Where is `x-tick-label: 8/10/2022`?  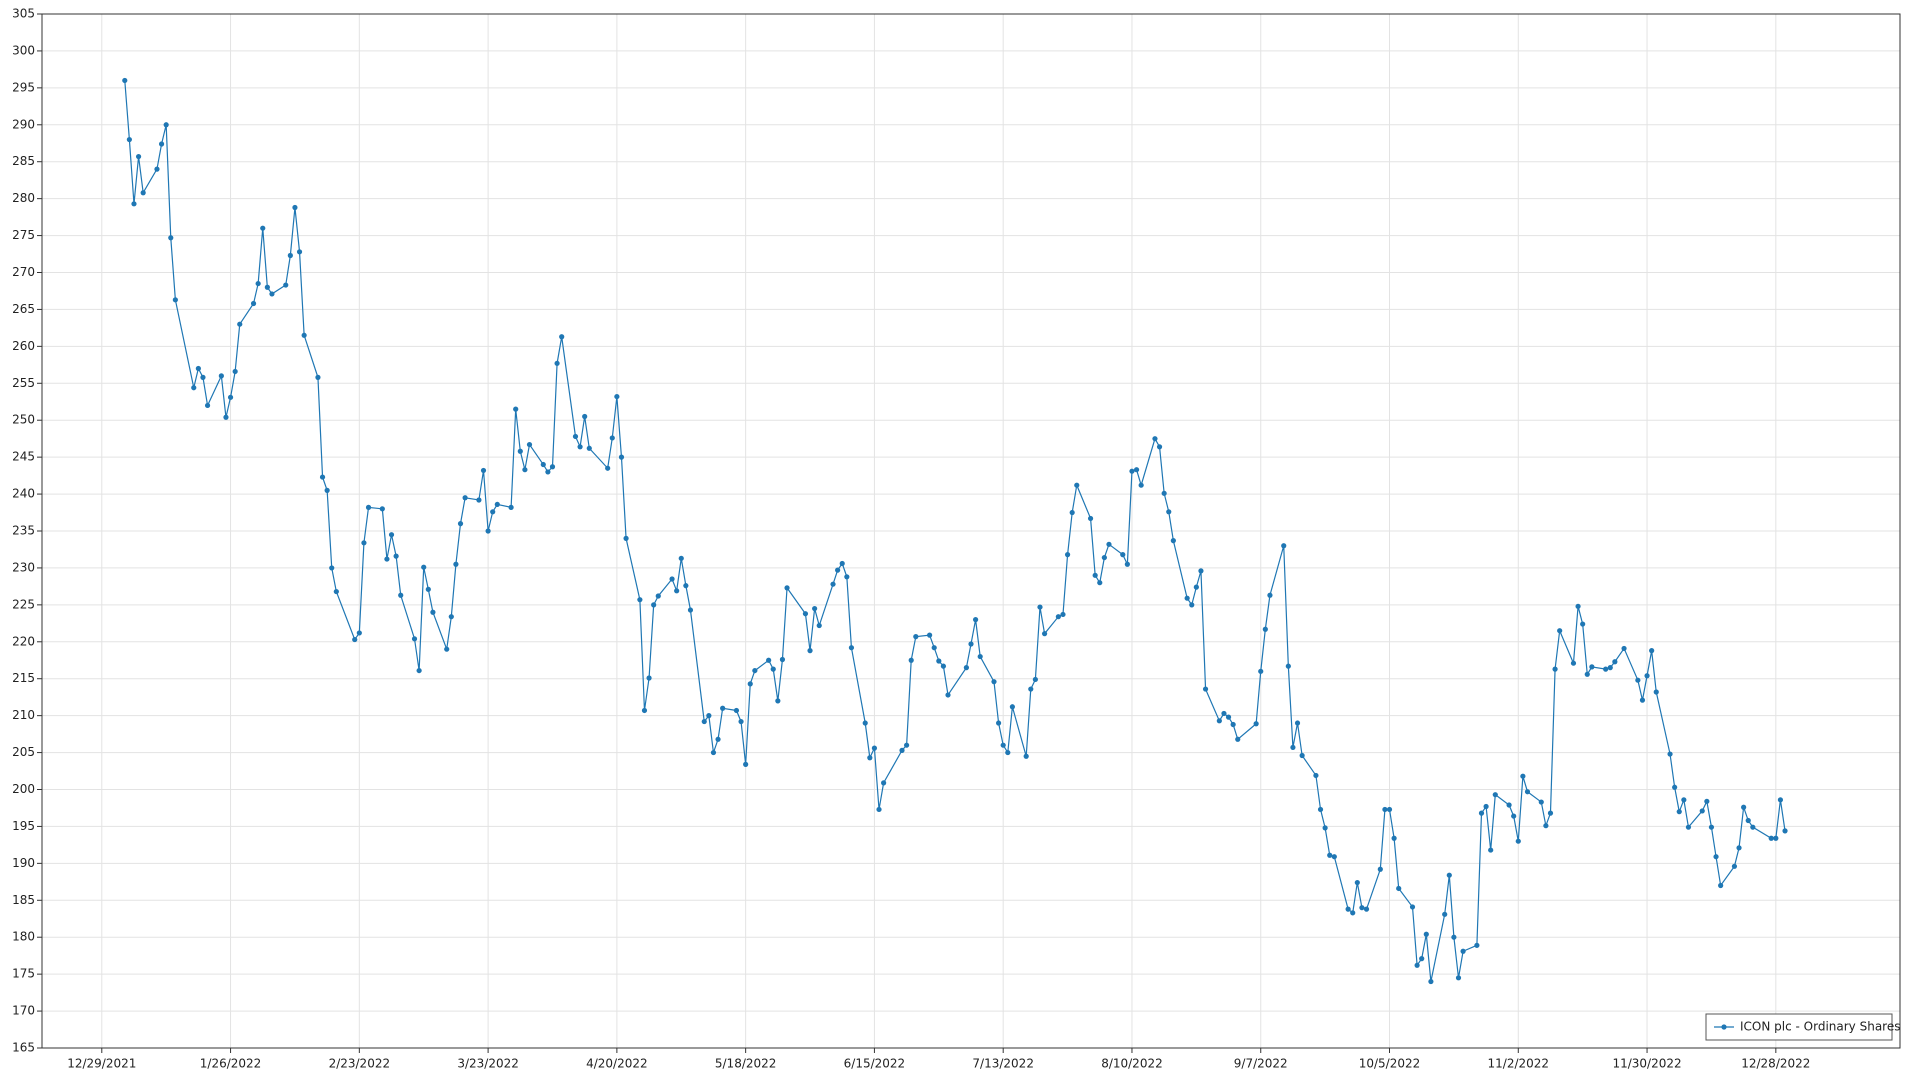
x-tick-label: 8/10/2022 is located at coordinates (1132, 1064).